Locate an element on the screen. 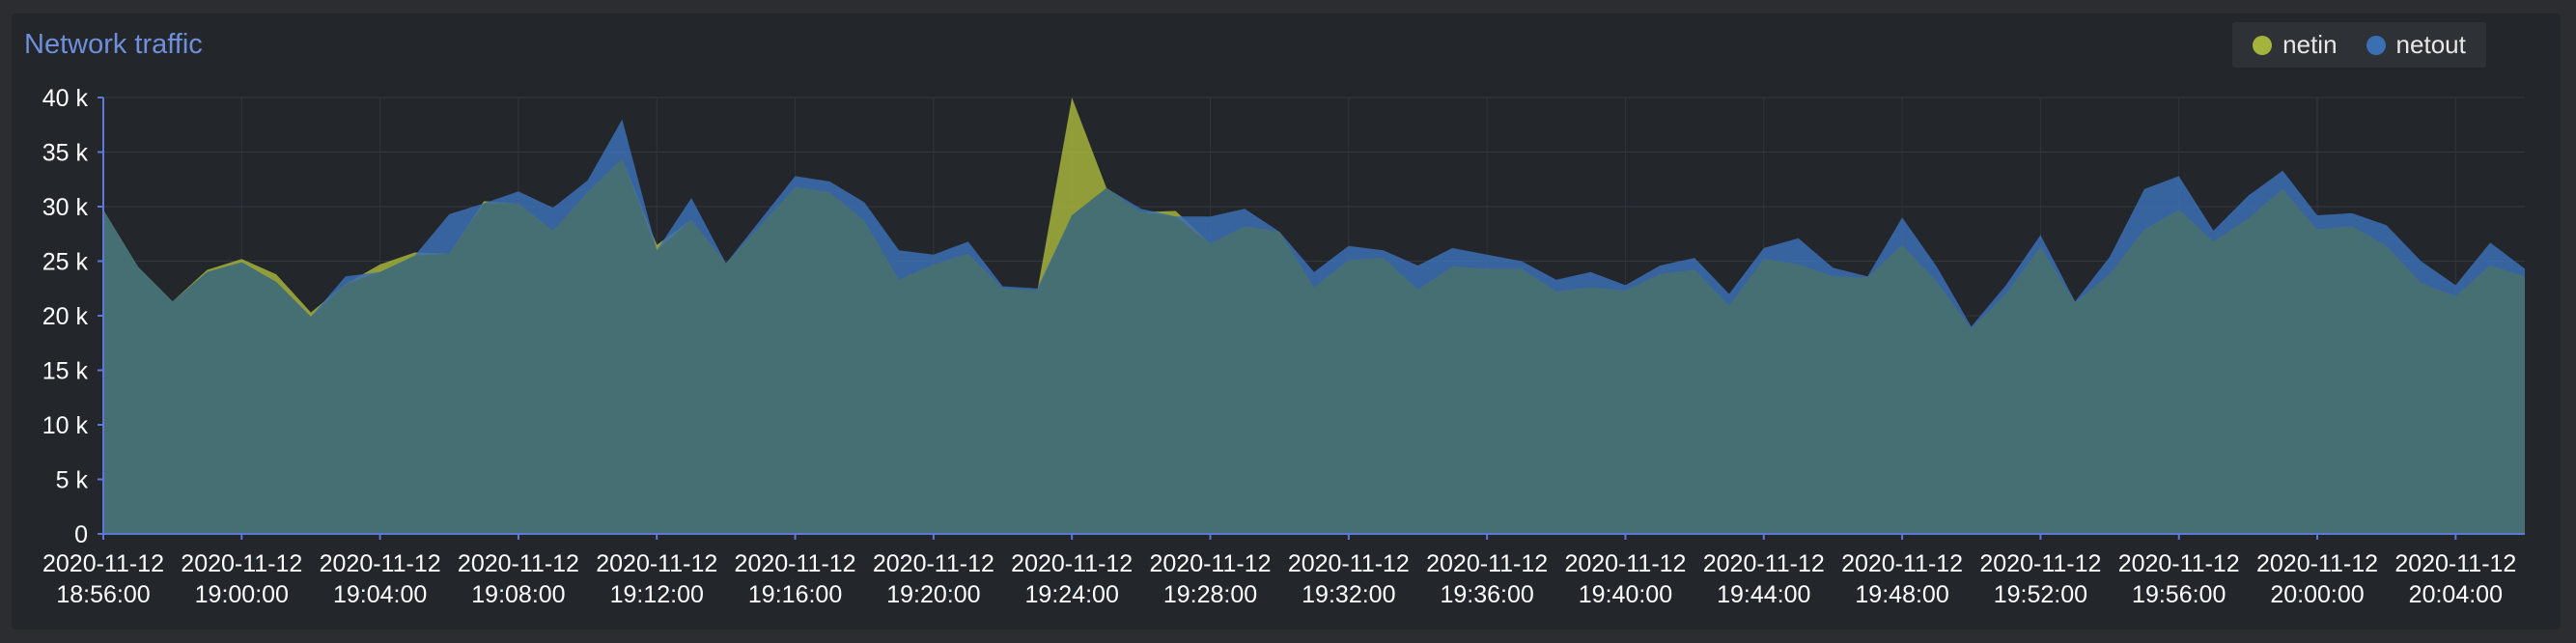  x-tick-label-time: 20:00:00 is located at coordinates (2317, 594).